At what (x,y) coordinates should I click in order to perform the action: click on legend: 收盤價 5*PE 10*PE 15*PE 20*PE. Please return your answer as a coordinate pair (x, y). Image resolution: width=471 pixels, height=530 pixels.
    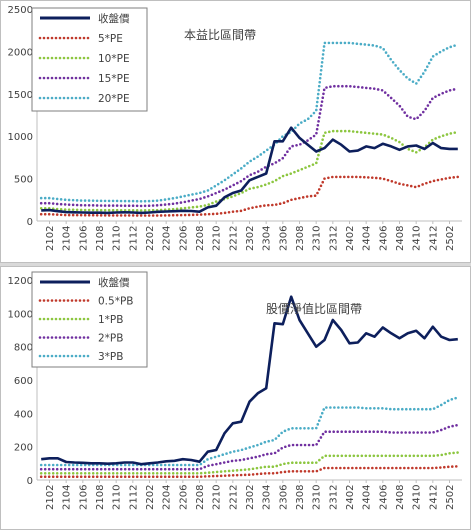
    Looking at the image, I should click on (89, 59).